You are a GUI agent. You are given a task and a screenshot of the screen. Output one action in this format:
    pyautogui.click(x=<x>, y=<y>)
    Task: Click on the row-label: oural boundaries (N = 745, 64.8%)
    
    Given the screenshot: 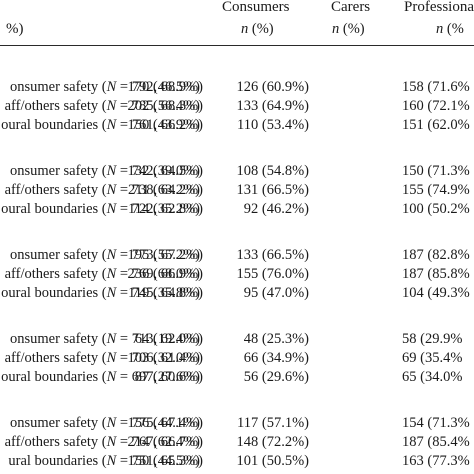 What is the action you would take?
    pyautogui.click(x=102, y=293)
    